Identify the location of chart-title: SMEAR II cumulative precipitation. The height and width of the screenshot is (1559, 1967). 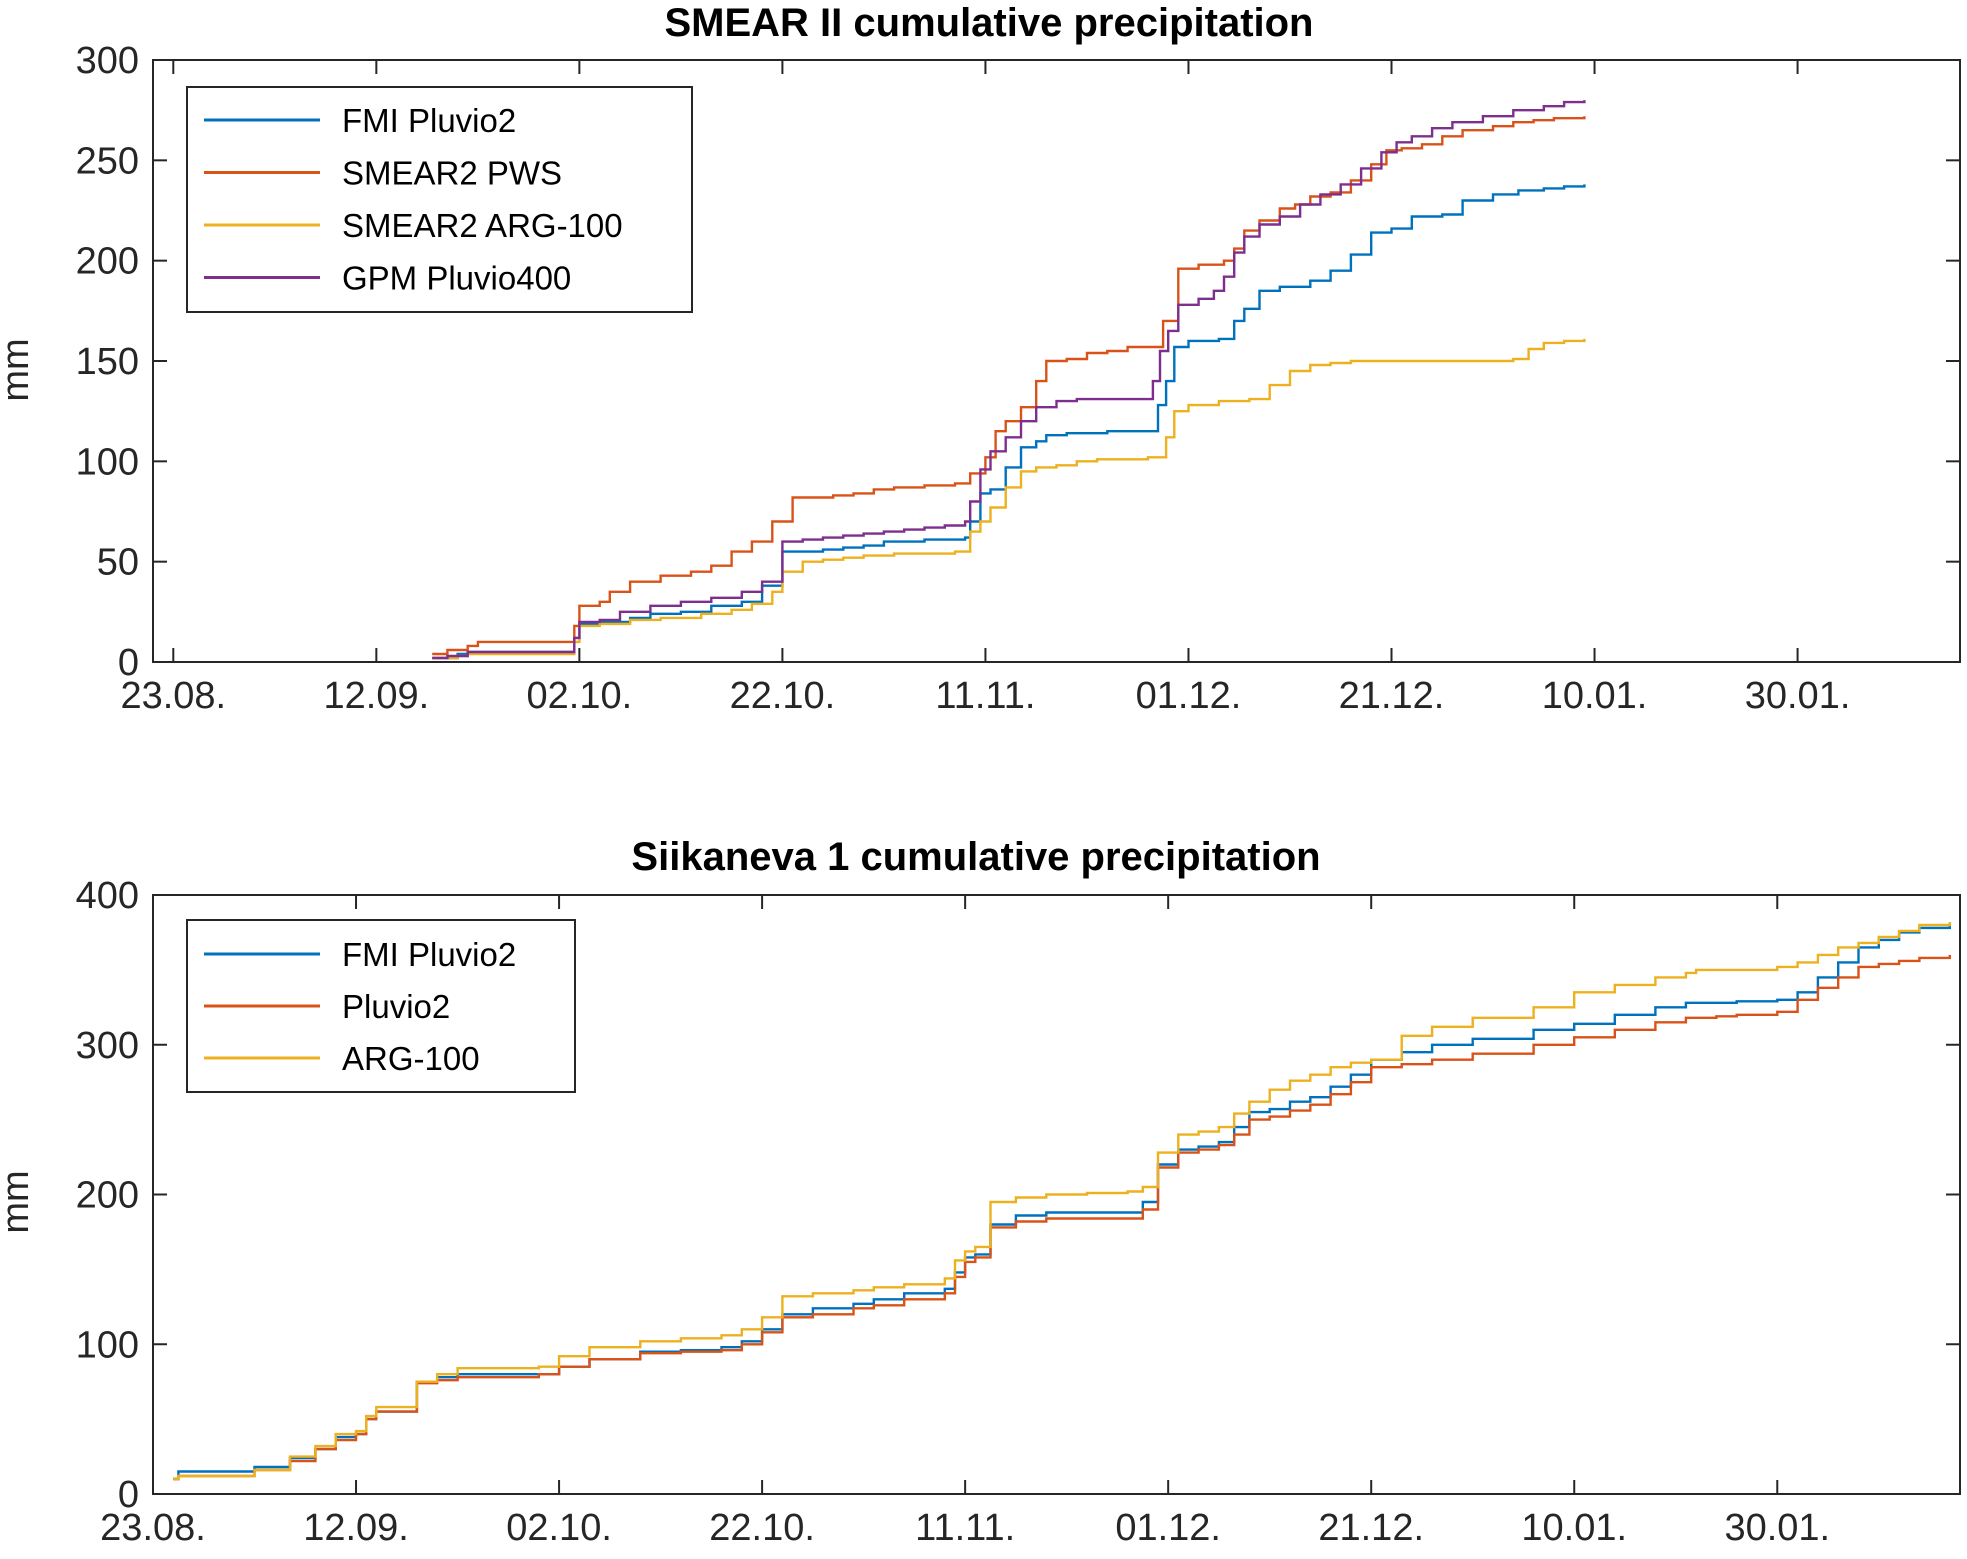
(988, 23).